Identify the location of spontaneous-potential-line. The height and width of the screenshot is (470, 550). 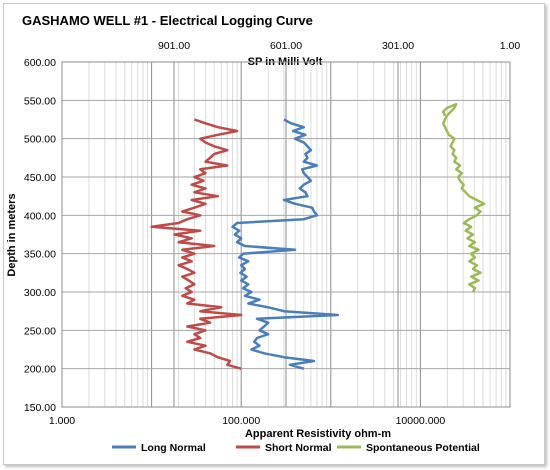
(463, 197).